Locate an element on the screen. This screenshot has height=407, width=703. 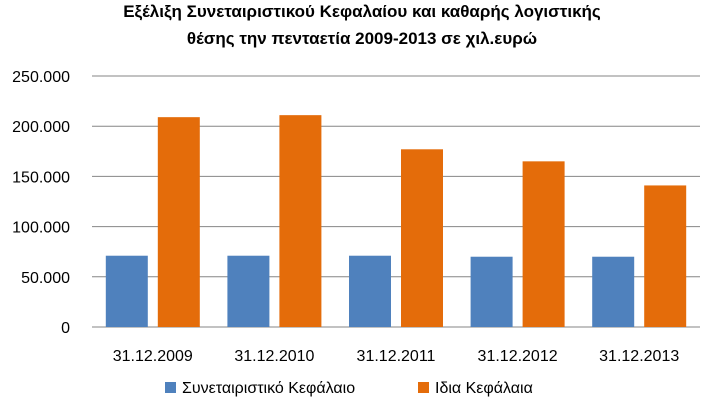
y-tick-label: 50.000 is located at coordinates (45, 278).